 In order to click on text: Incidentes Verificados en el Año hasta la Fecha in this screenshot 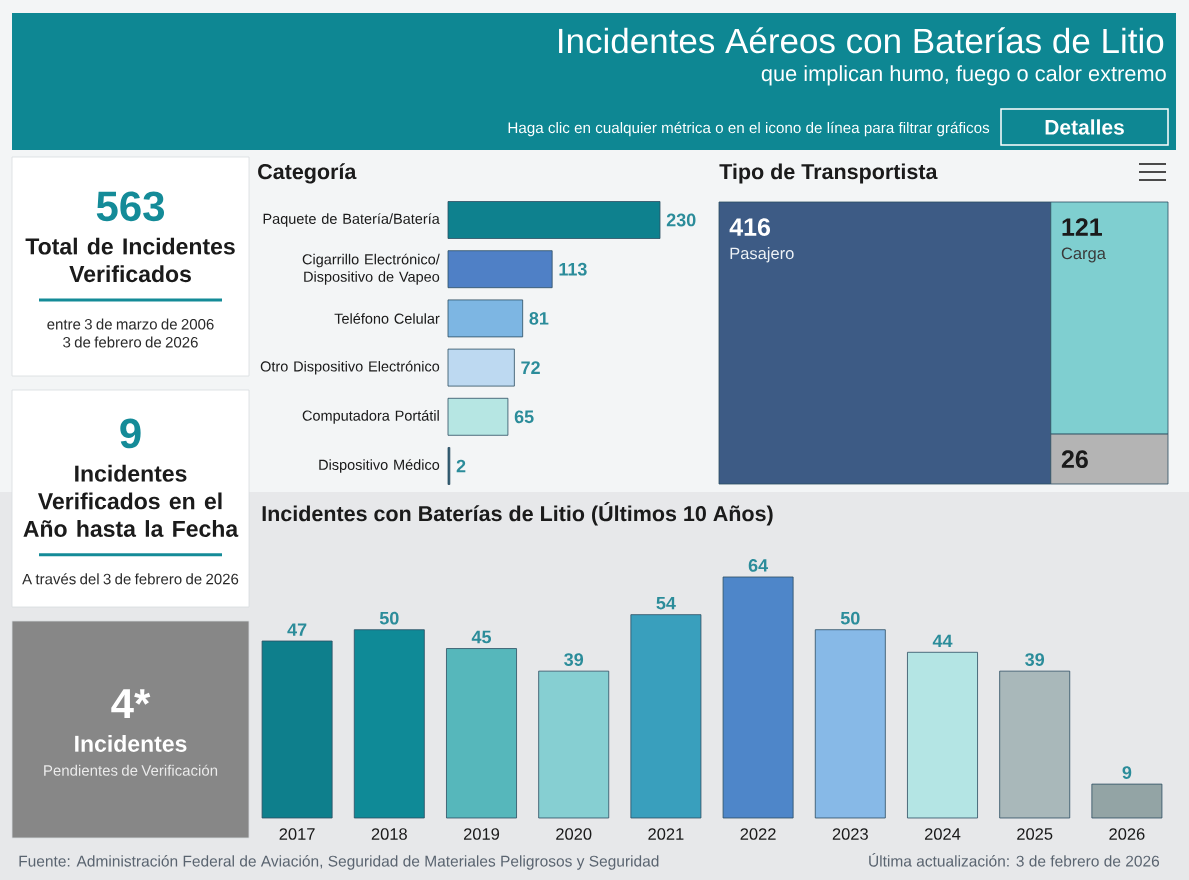, I will do `click(131, 500)`.